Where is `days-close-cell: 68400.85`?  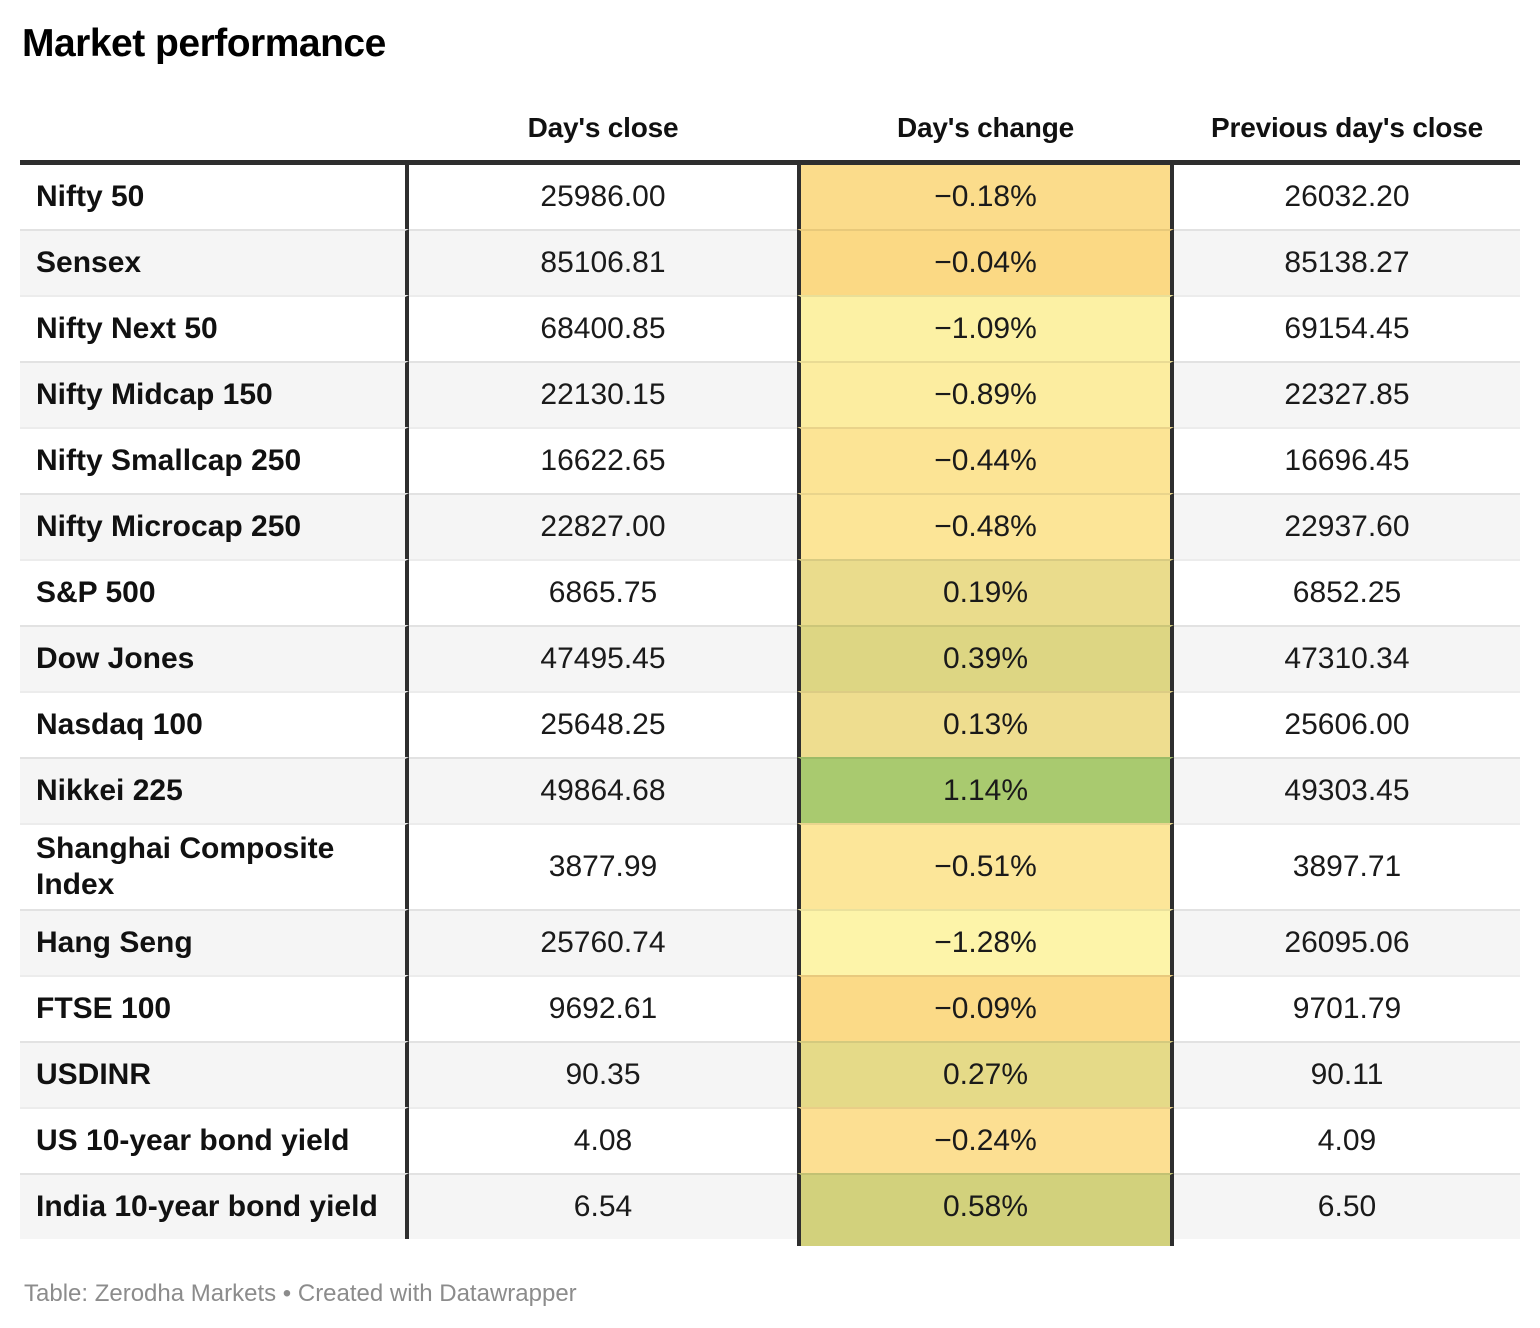
days-close-cell: 68400.85 is located at coordinates (603, 328).